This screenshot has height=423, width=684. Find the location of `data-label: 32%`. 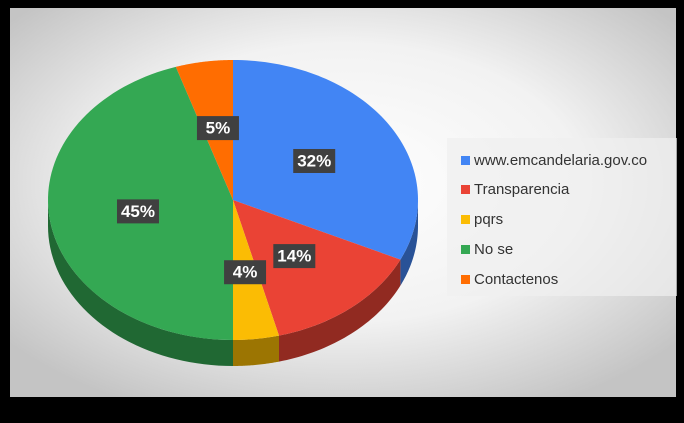

data-label: 32% is located at coordinates (314, 160).